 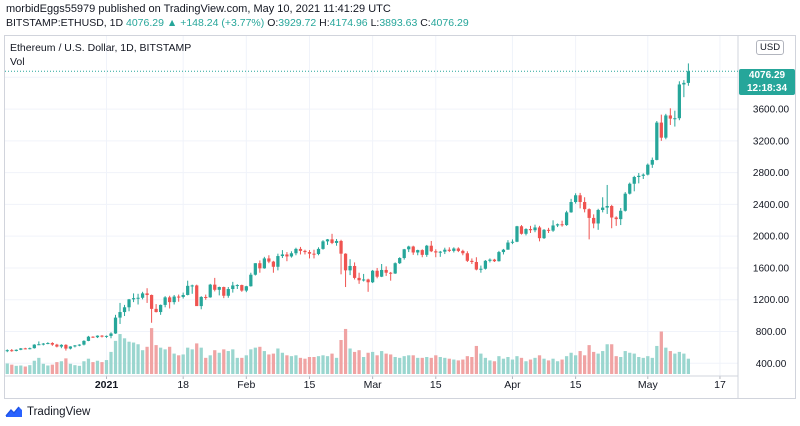 What do you see at coordinates (770, 47) in the screenshot?
I see `currency-badge: USD` at bounding box center [770, 47].